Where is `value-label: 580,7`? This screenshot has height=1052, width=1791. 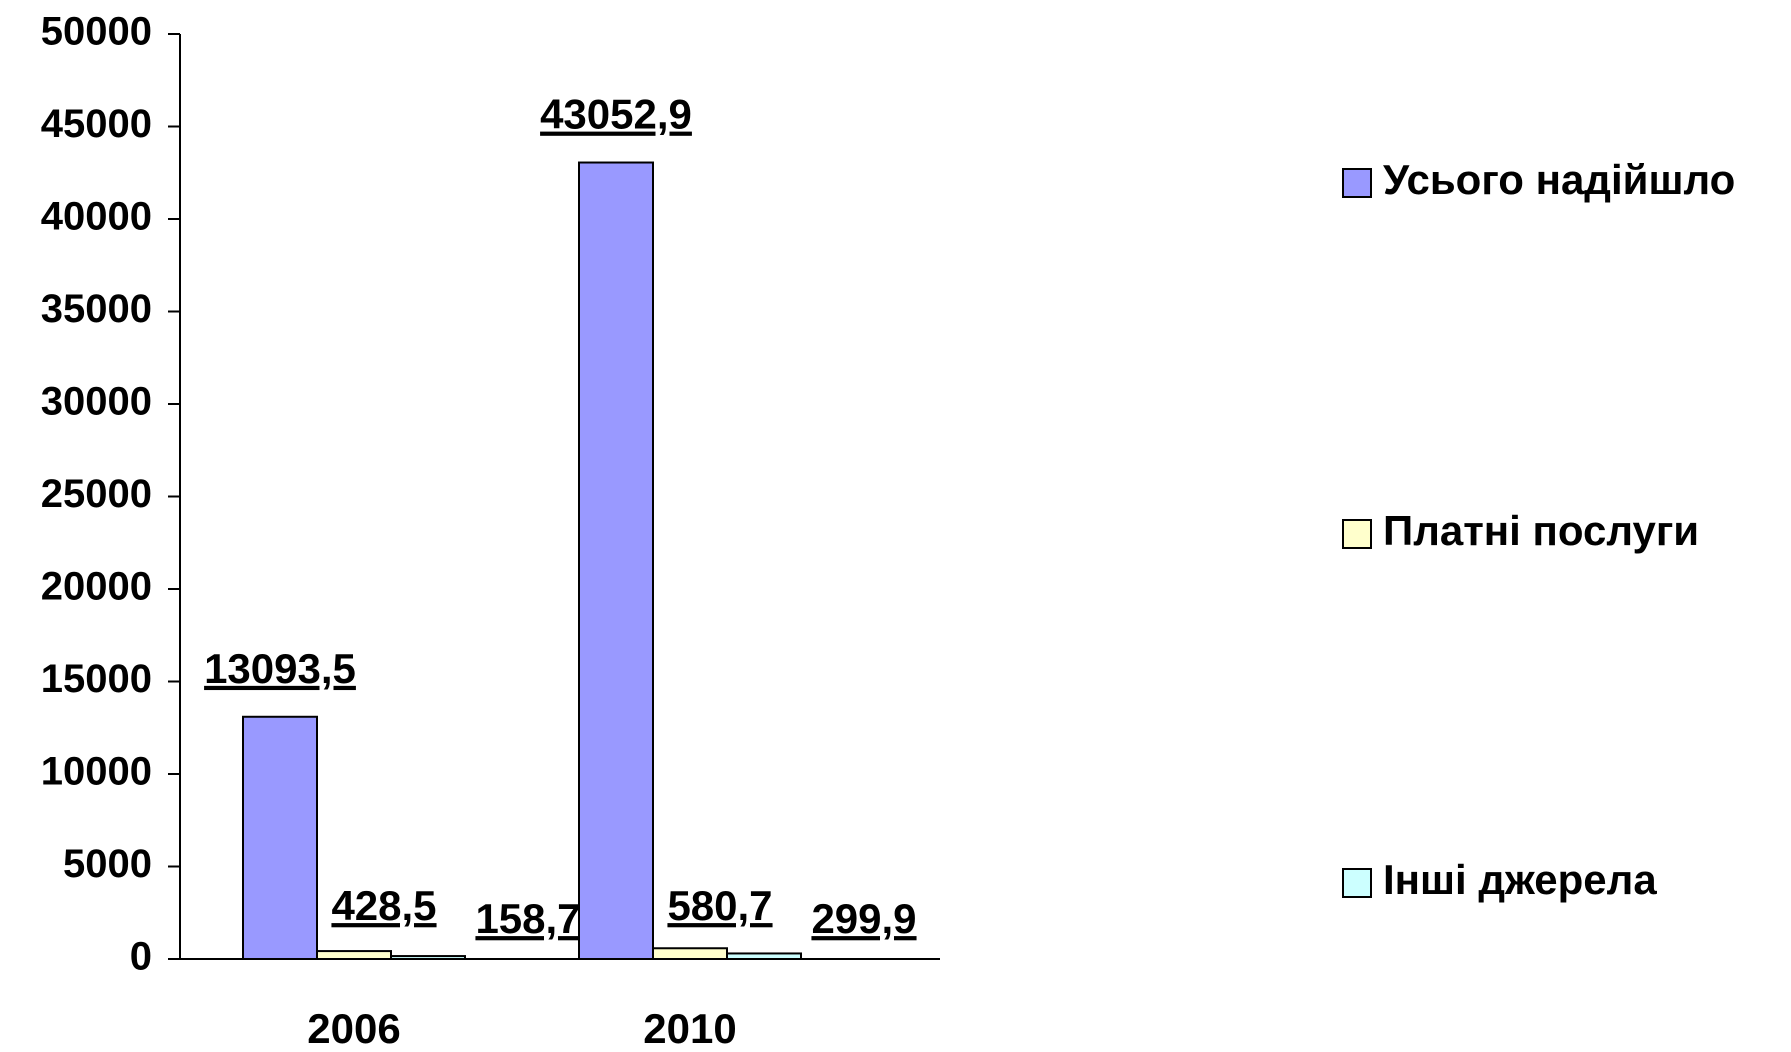
value-label: 580,7 is located at coordinates (719, 905).